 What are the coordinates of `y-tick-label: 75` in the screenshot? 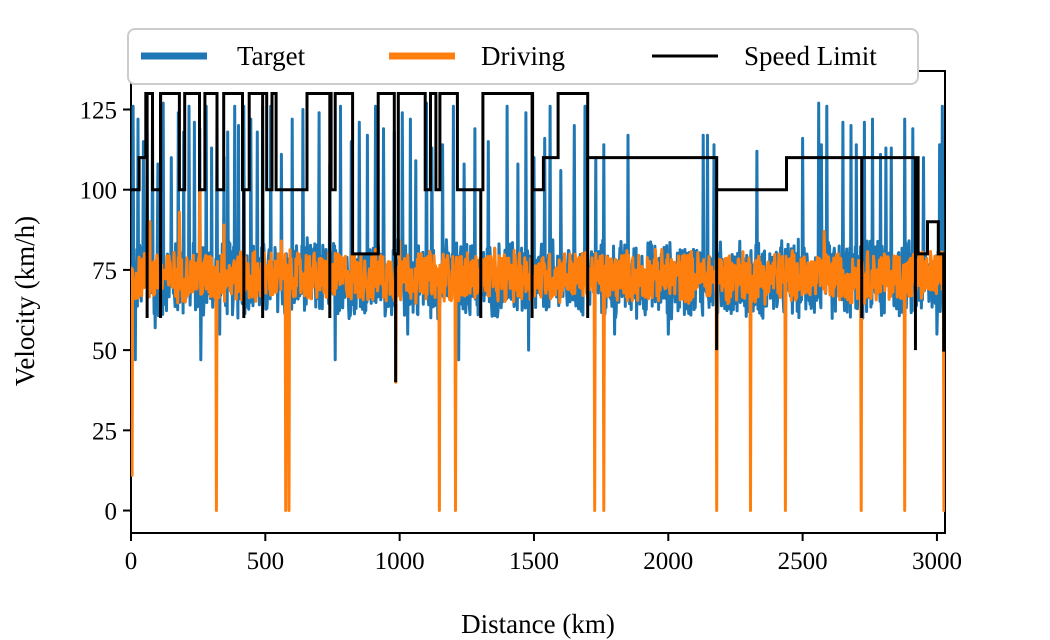 It's located at (104, 271).